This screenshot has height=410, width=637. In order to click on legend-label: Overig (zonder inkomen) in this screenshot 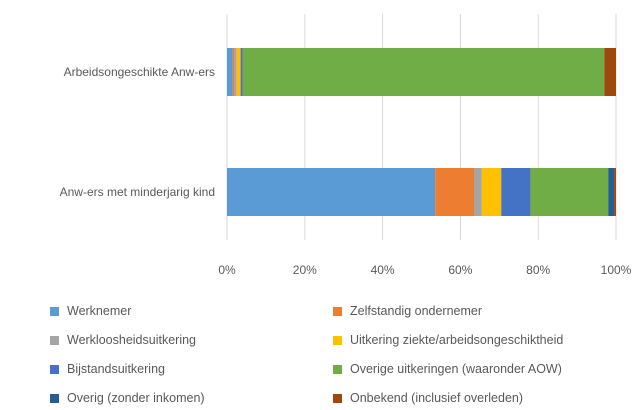, I will do `click(136, 398)`.